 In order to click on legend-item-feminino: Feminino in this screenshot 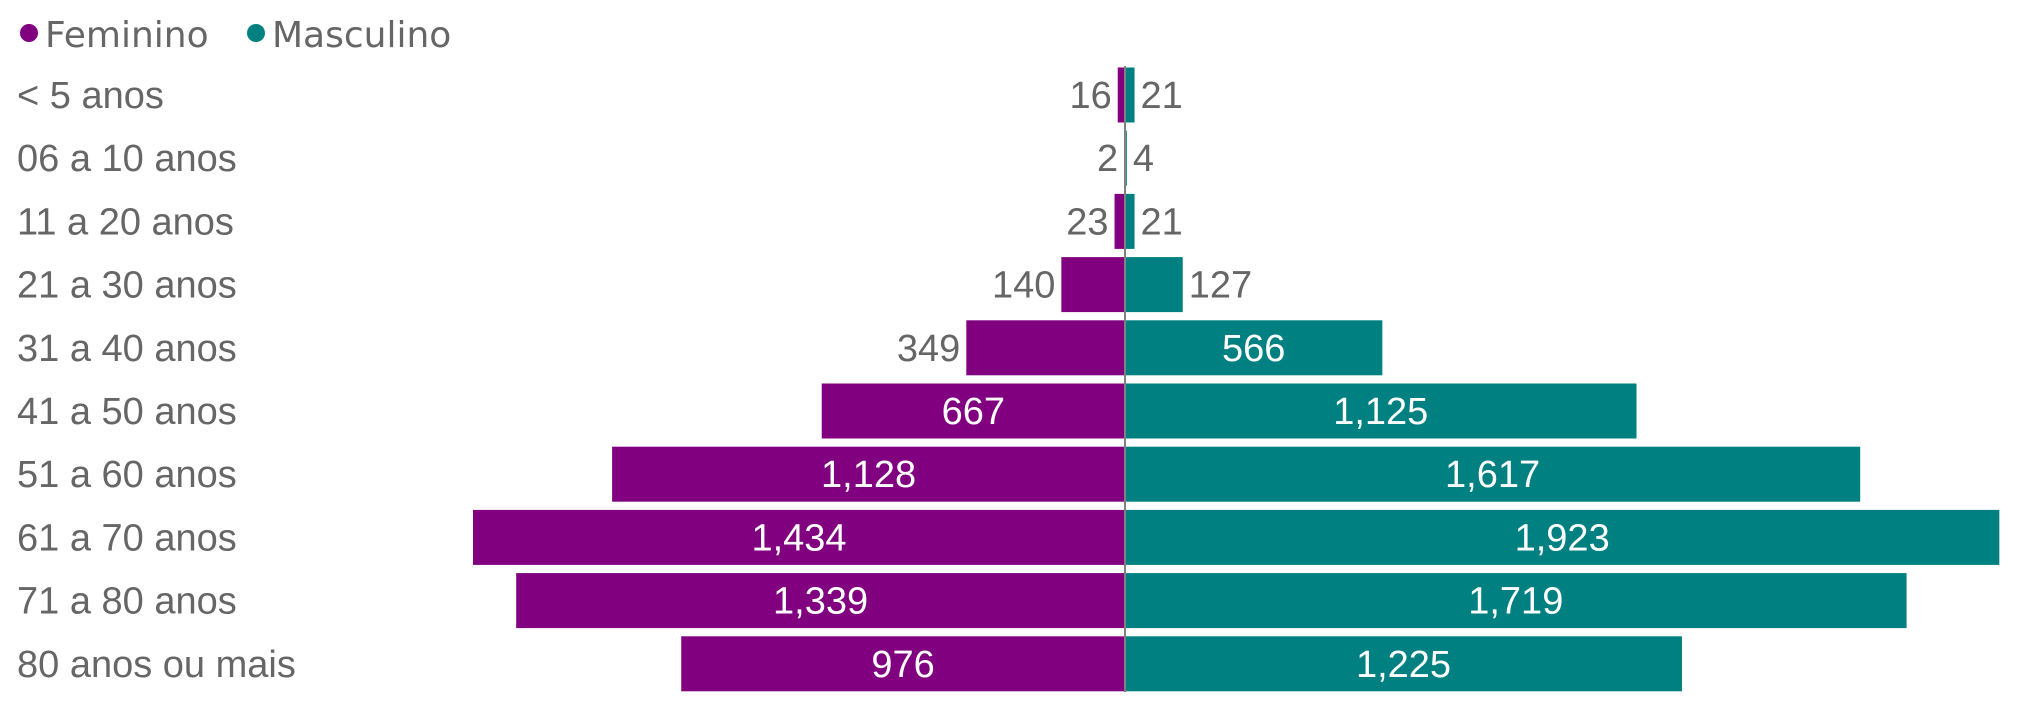, I will do `click(114, 35)`.